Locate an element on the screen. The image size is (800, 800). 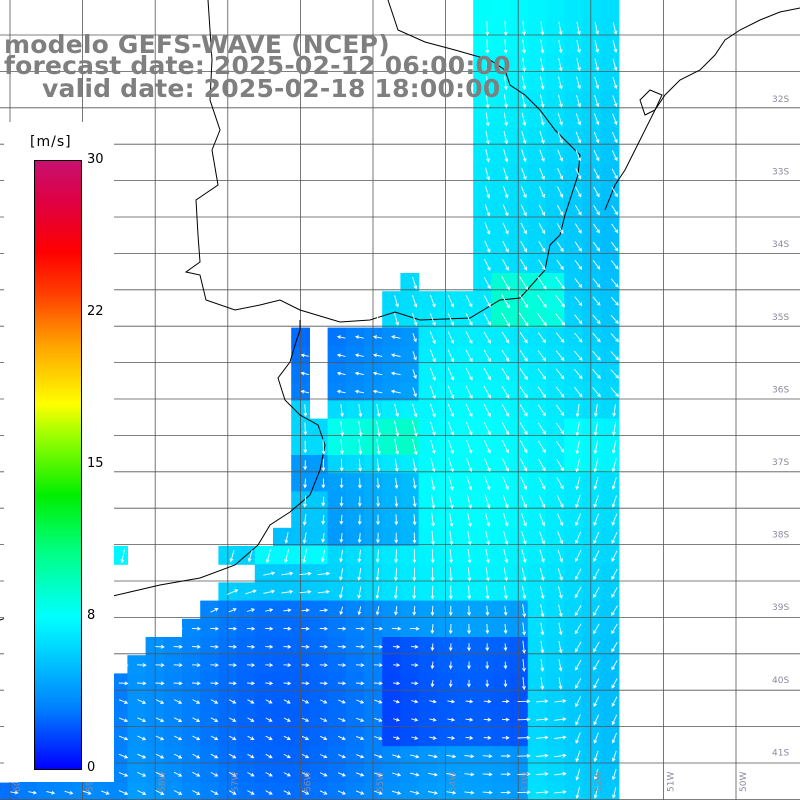
latitude-label: 41S is located at coordinates (780, 753).